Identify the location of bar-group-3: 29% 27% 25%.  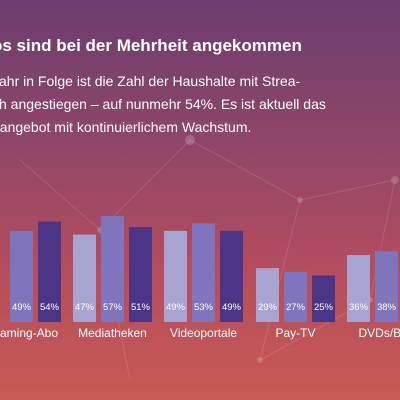
(295, 295).